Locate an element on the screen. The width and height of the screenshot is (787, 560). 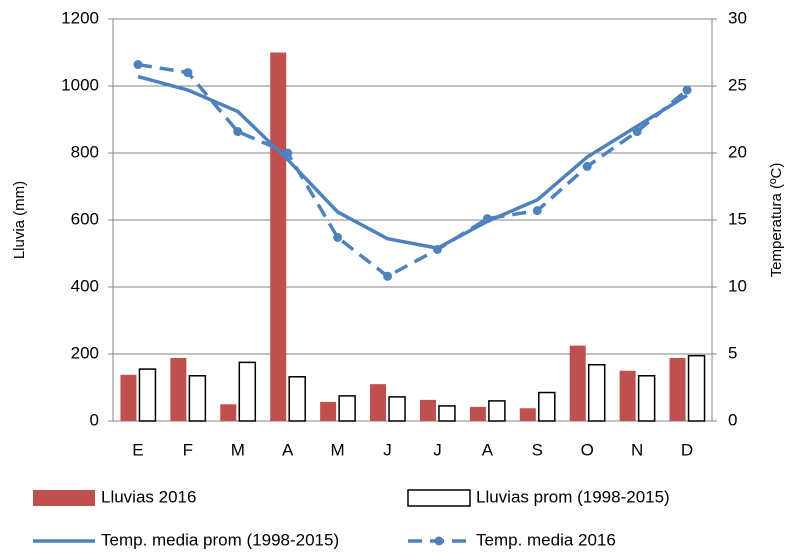
legend-marker is located at coordinates (439, 541).